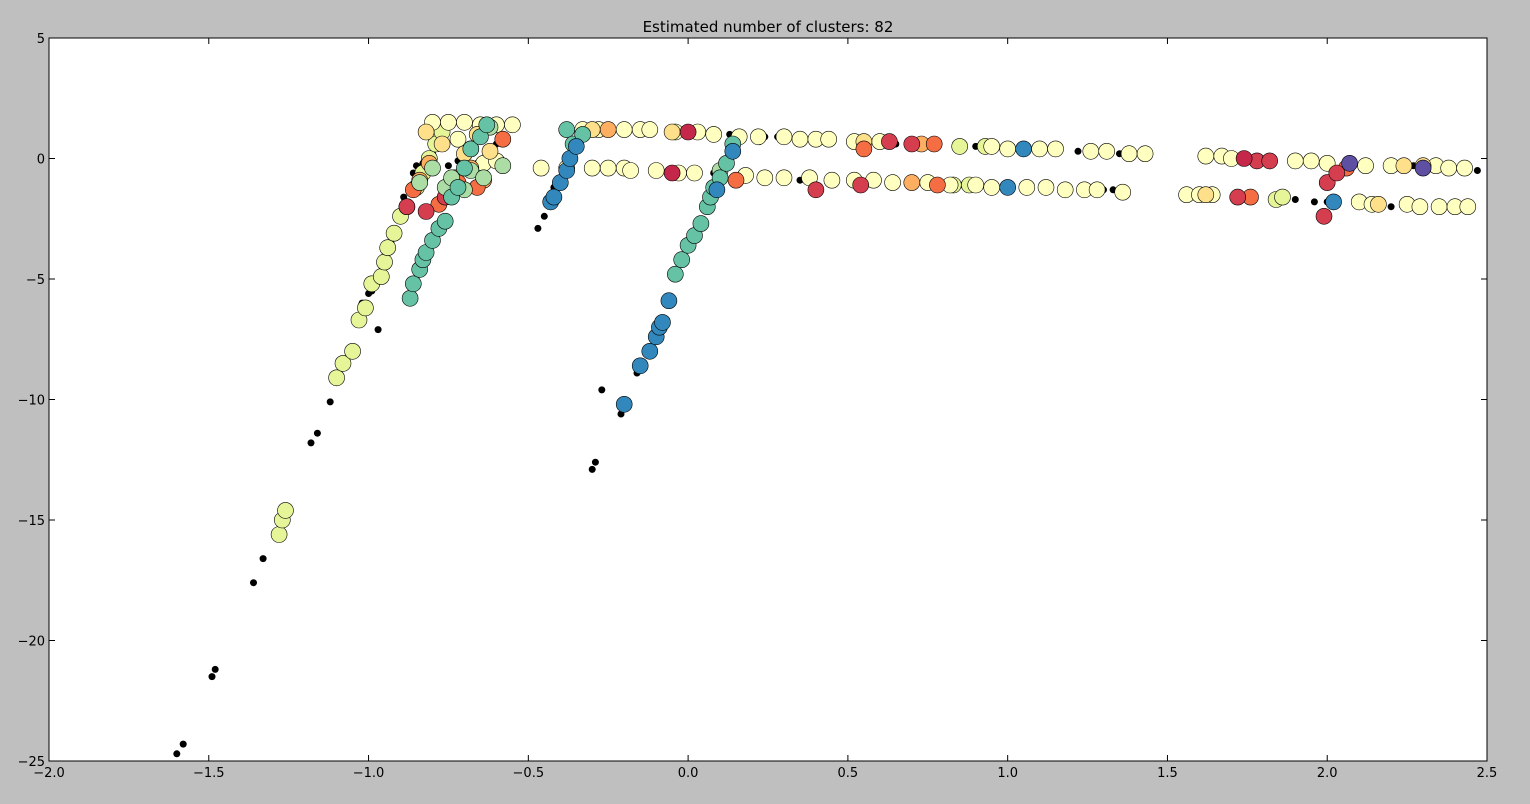 This screenshot has width=1530, height=804. Describe the element at coordinates (369, 773) in the screenshot. I see `x-tick-label-2: −1.0` at that location.